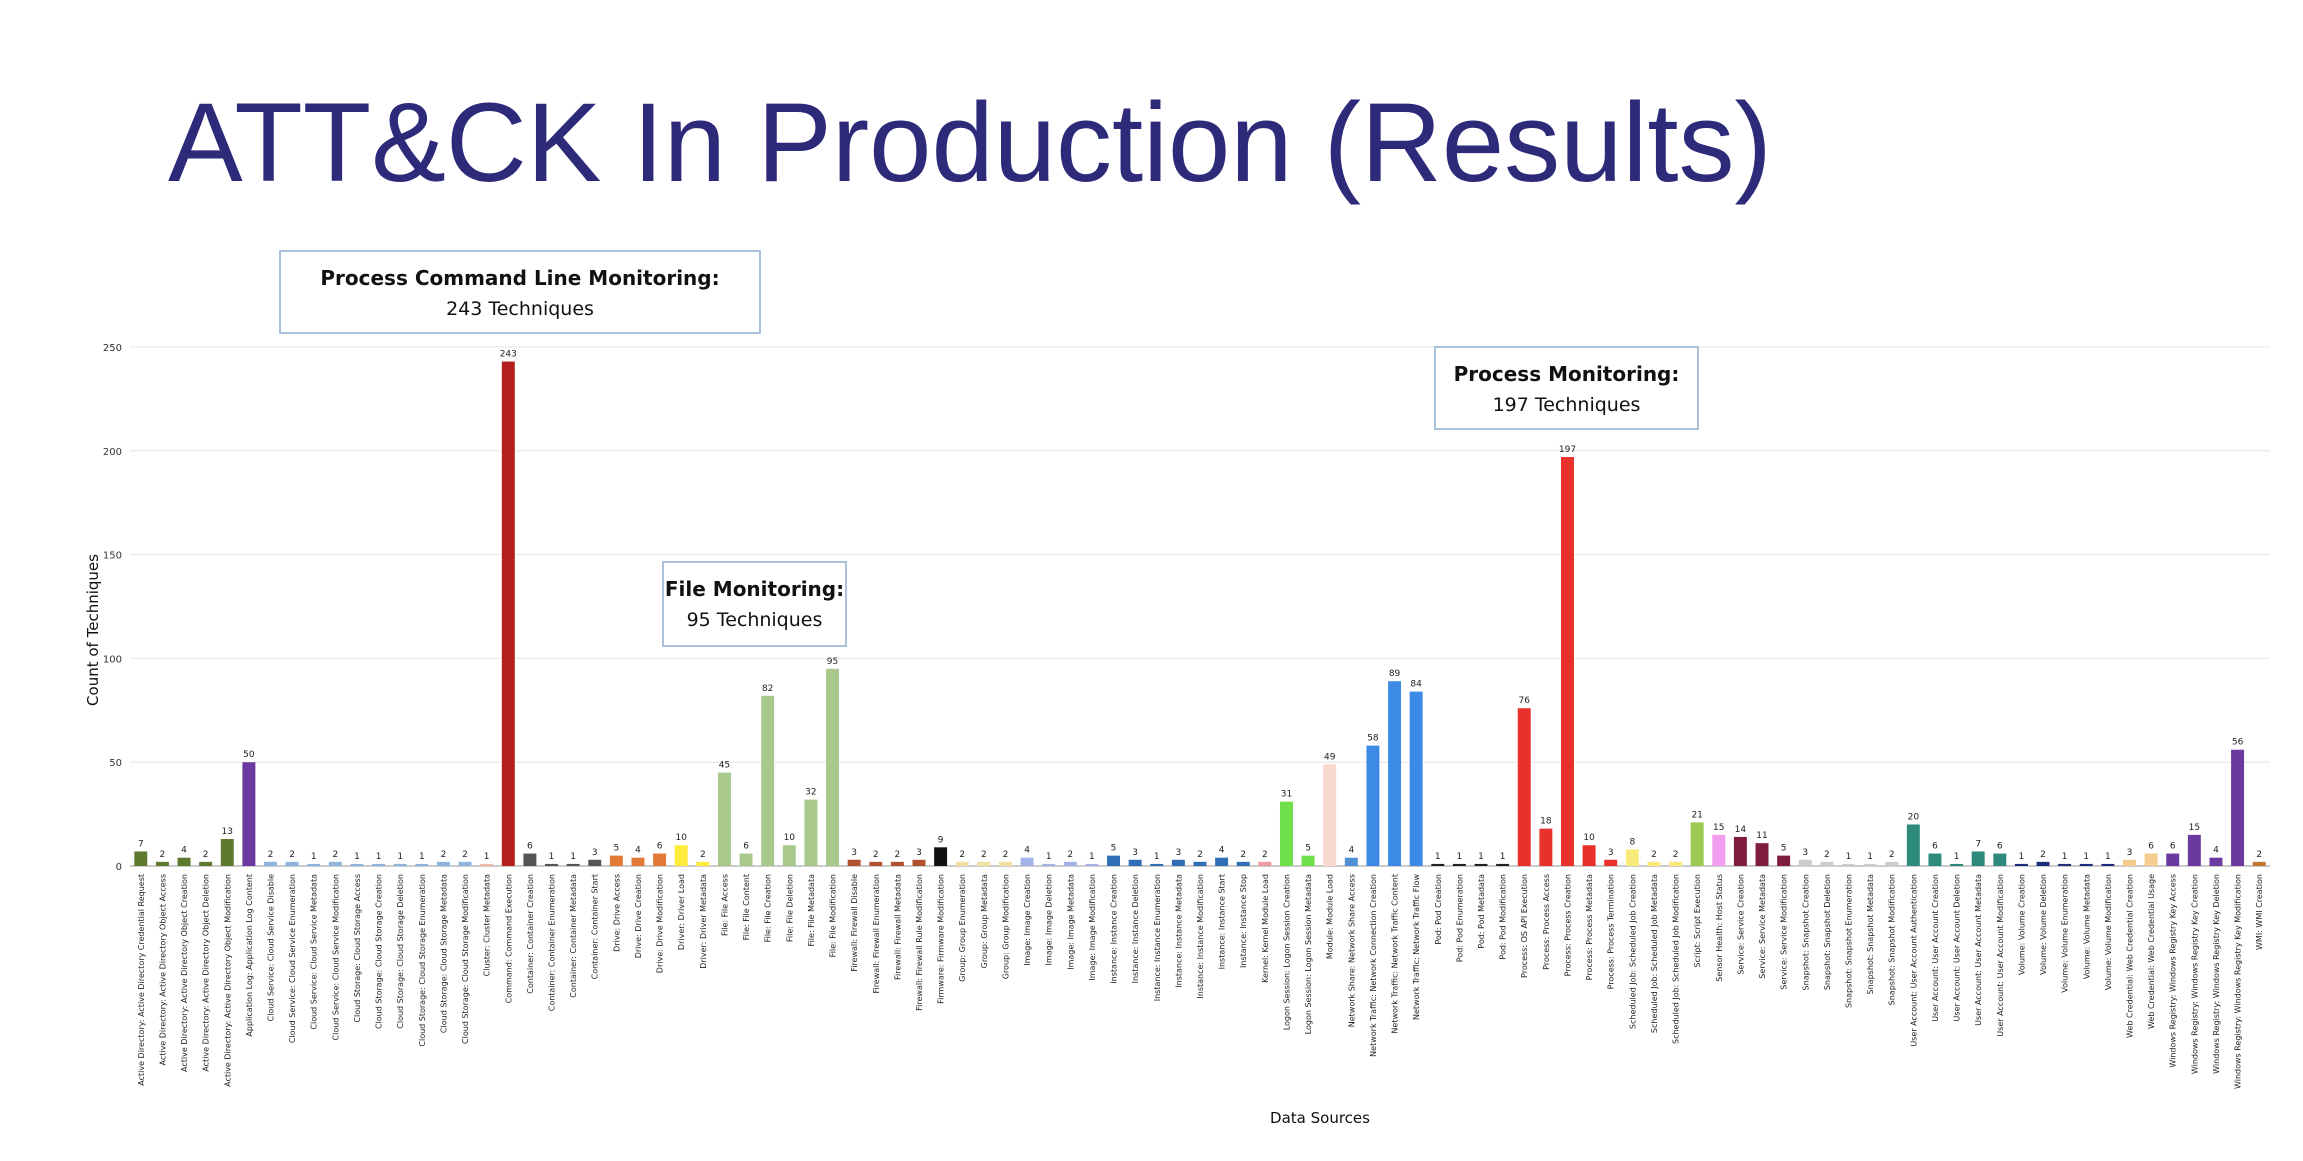 Image resolution: width=2303 pixels, height=1161 pixels. What do you see at coordinates (897, 927) in the screenshot?
I see `x-tick-label: Firewall: Firewall Metadata` at bounding box center [897, 927].